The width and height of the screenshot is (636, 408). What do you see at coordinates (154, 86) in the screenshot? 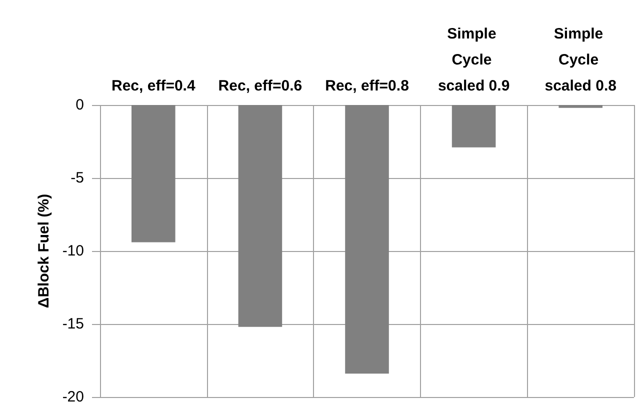
I see `x-tick-label: Rec, eff=0.4` at bounding box center [154, 86].